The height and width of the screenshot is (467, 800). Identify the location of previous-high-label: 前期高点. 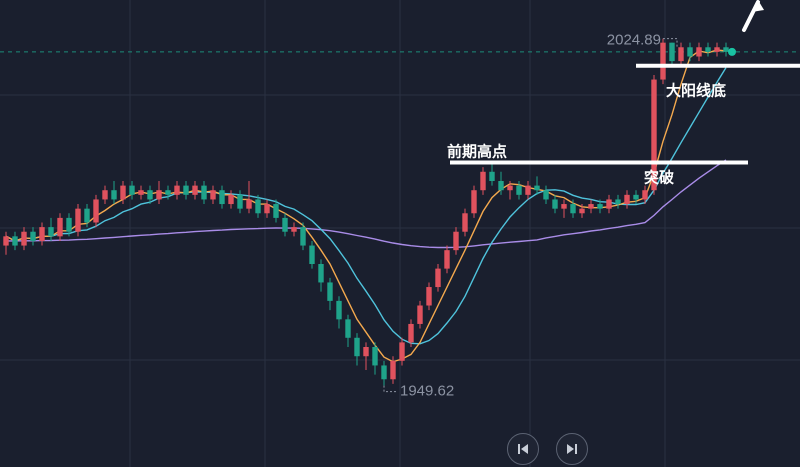
(477, 152).